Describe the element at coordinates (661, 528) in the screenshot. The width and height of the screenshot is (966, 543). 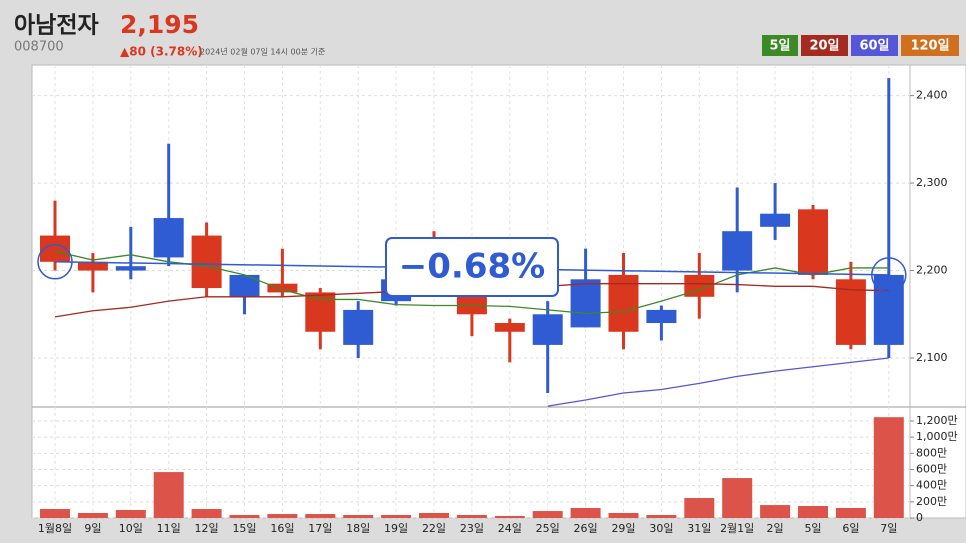
I see `x-tick-label: 30일` at that location.